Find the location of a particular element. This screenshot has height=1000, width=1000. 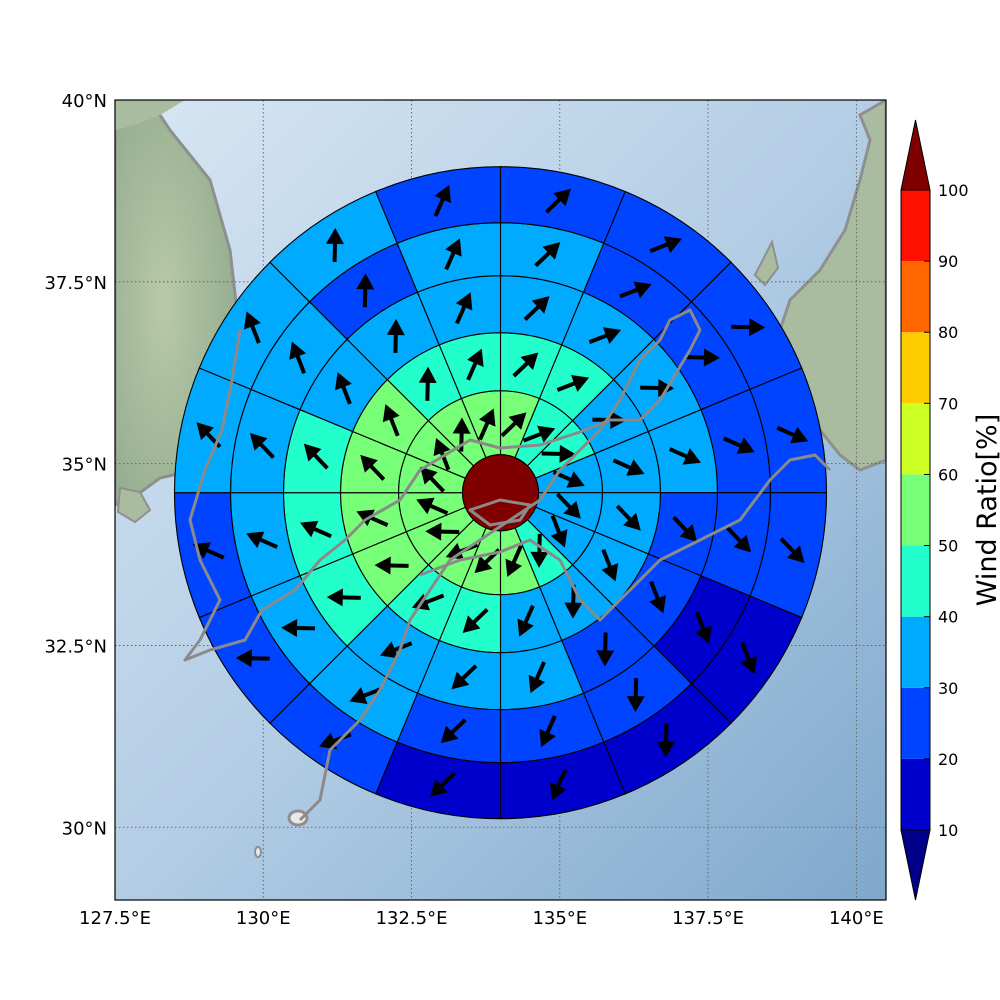

honshu-landmass is located at coordinates (832, 286).